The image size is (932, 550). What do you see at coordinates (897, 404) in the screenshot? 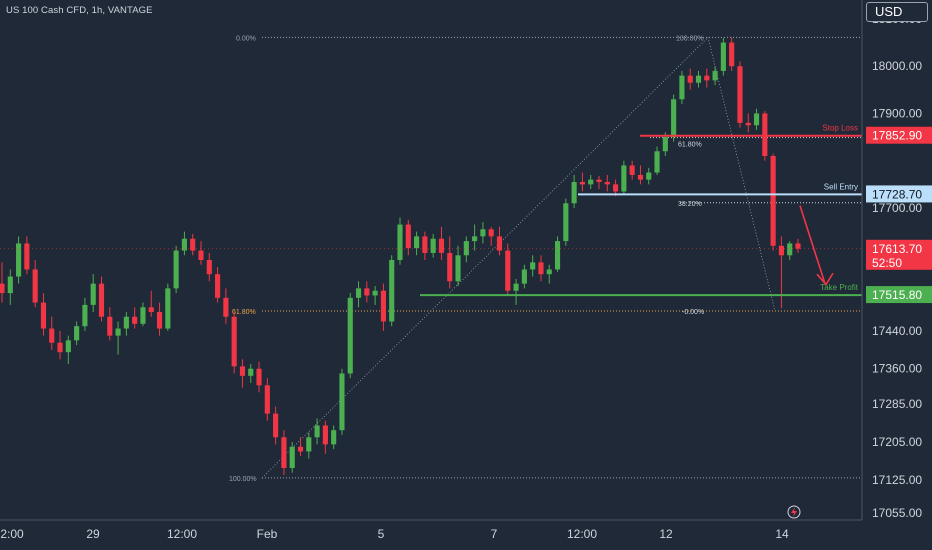
I see `price-tick-label: 17285.00` at bounding box center [897, 404].